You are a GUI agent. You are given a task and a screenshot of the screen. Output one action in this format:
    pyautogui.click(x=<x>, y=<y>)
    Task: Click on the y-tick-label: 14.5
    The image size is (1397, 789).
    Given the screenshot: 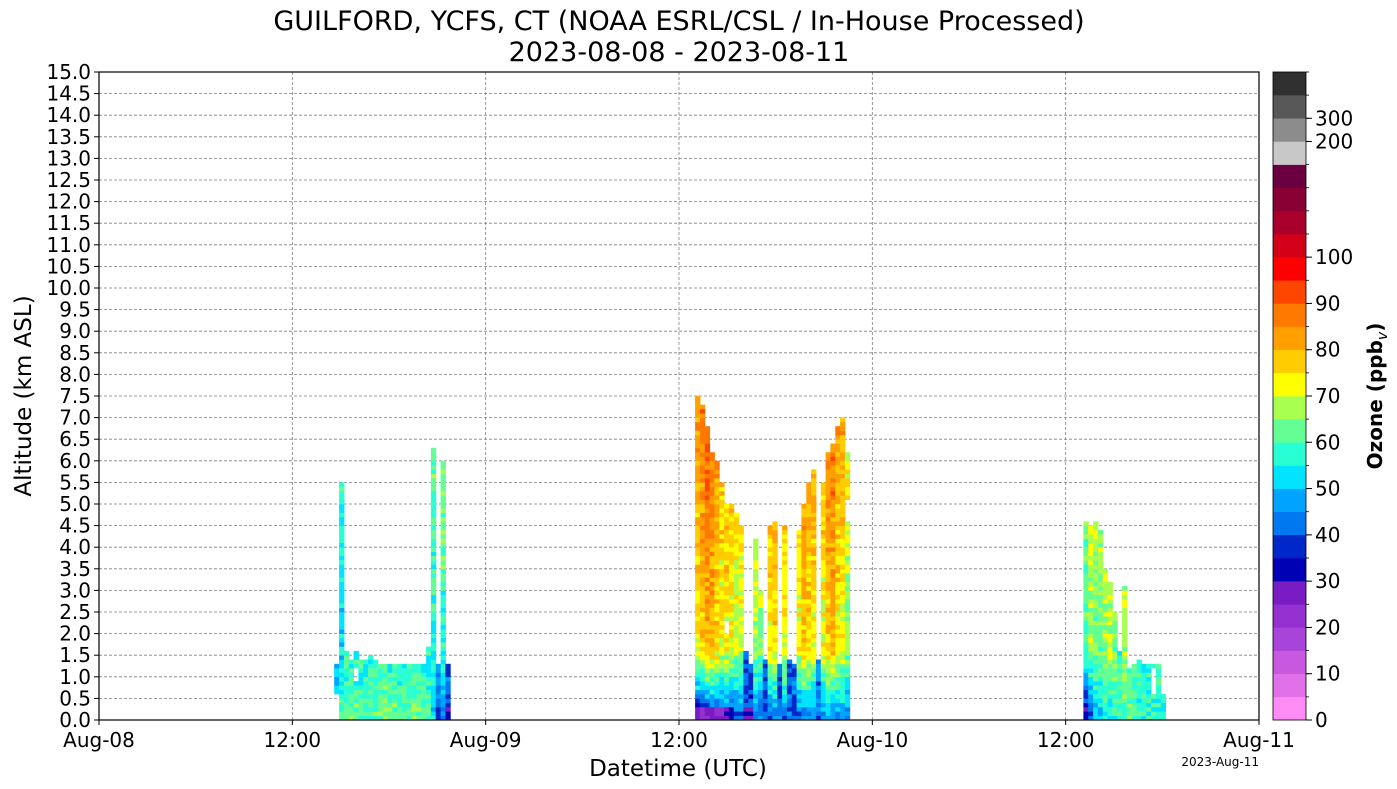 What is the action you would take?
    pyautogui.click(x=68, y=94)
    